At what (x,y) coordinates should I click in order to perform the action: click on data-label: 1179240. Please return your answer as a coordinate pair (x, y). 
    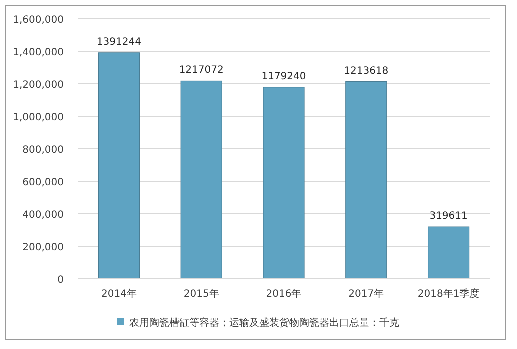
    Looking at the image, I should click on (284, 76).